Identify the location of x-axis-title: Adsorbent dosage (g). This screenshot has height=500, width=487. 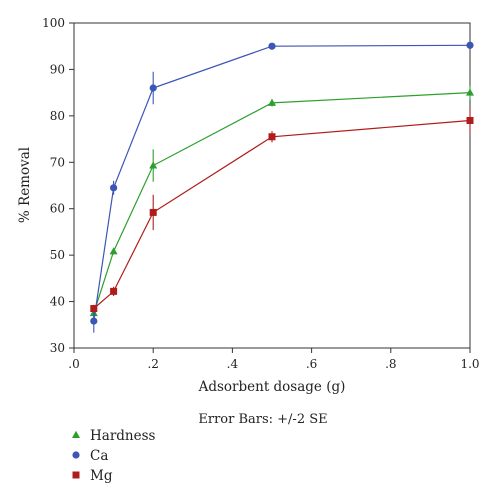
(272, 387).